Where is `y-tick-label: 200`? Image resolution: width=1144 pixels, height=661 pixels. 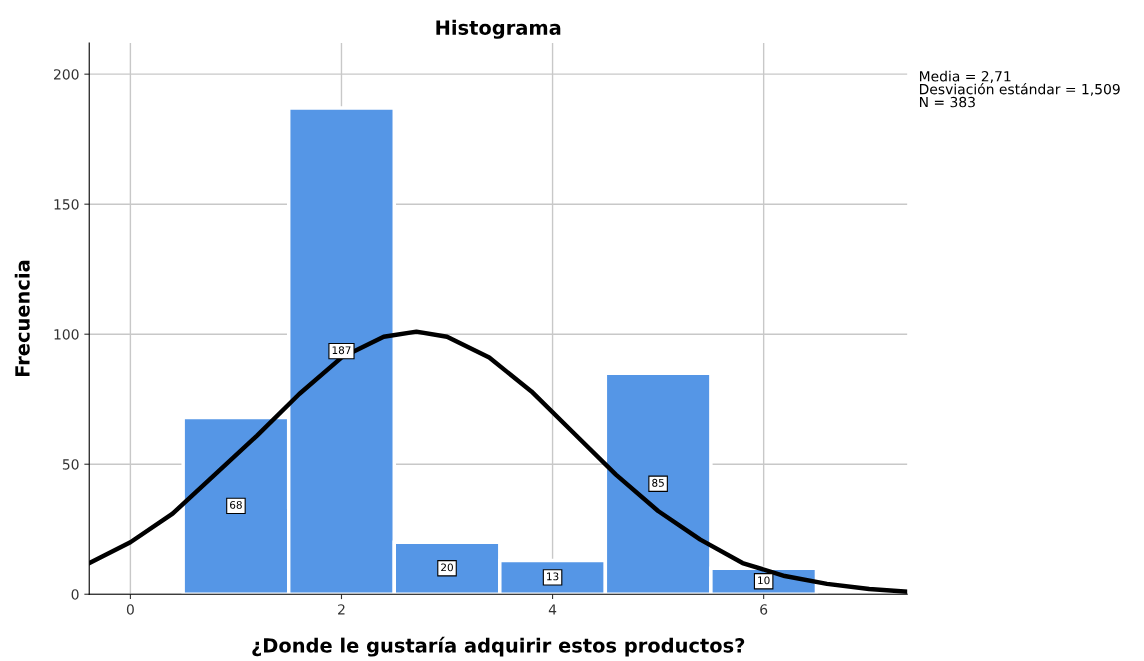
y-tick-label: 200 is located at coordinates (66, 74).